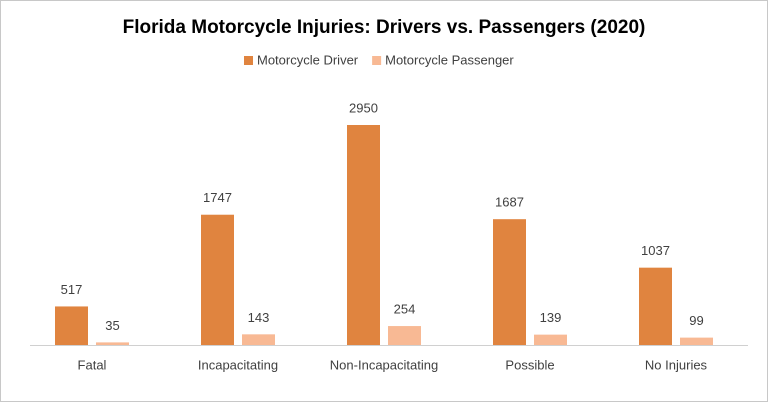  I want to click on legend-label: Motorcycle Passenger, so click(449, 59).